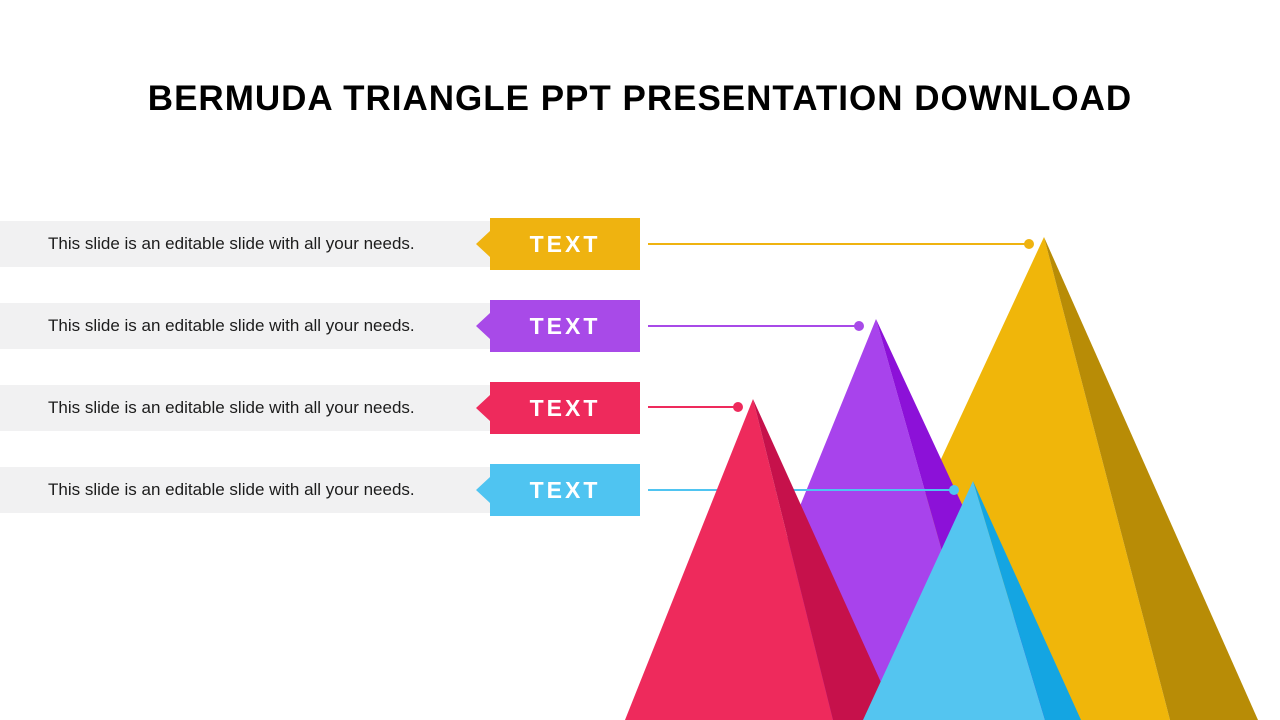 This screenshot has width=1280, height=720. Describe the element at coordinates (1151, 478) in the screenshot. I see `triangle-yellow-side-face` at that location.